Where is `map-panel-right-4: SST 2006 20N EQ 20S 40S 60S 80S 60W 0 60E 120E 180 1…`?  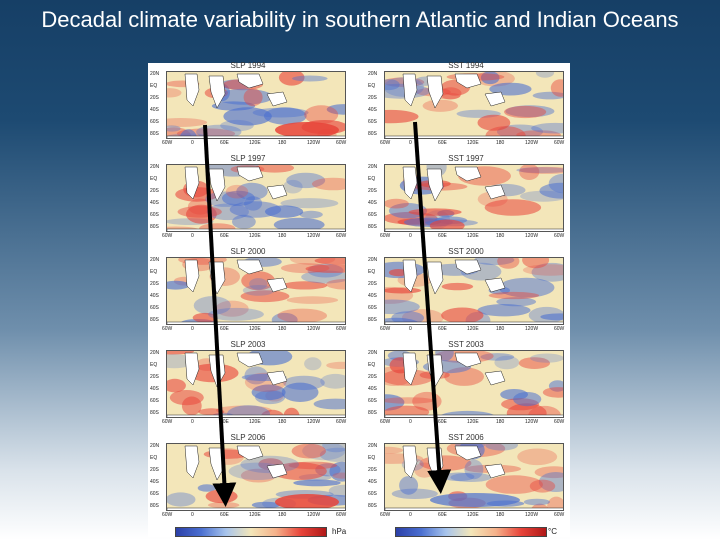
map-panel-right-4: SST 2006 20N EQ 20S 40S 60S 80S 60W 0 60E 120E 180 1… is located at coordinates (466, 475).